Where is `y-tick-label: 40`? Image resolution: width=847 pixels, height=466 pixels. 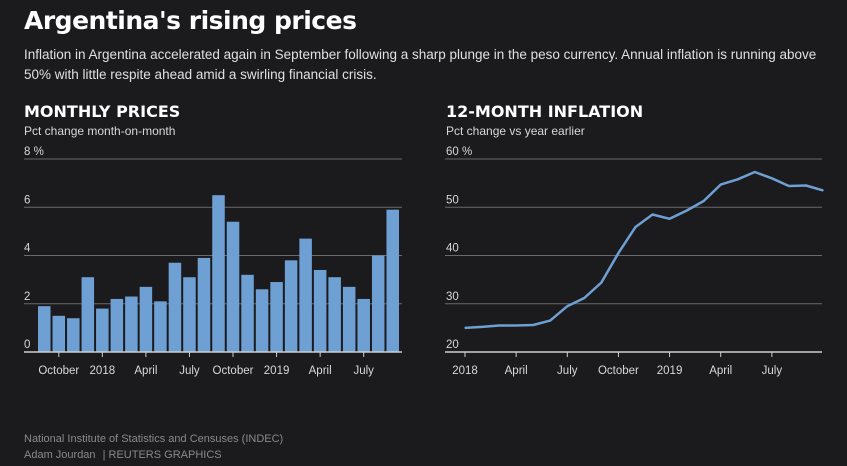
y-tick-label: 40 is located at coordinates (452, 249).